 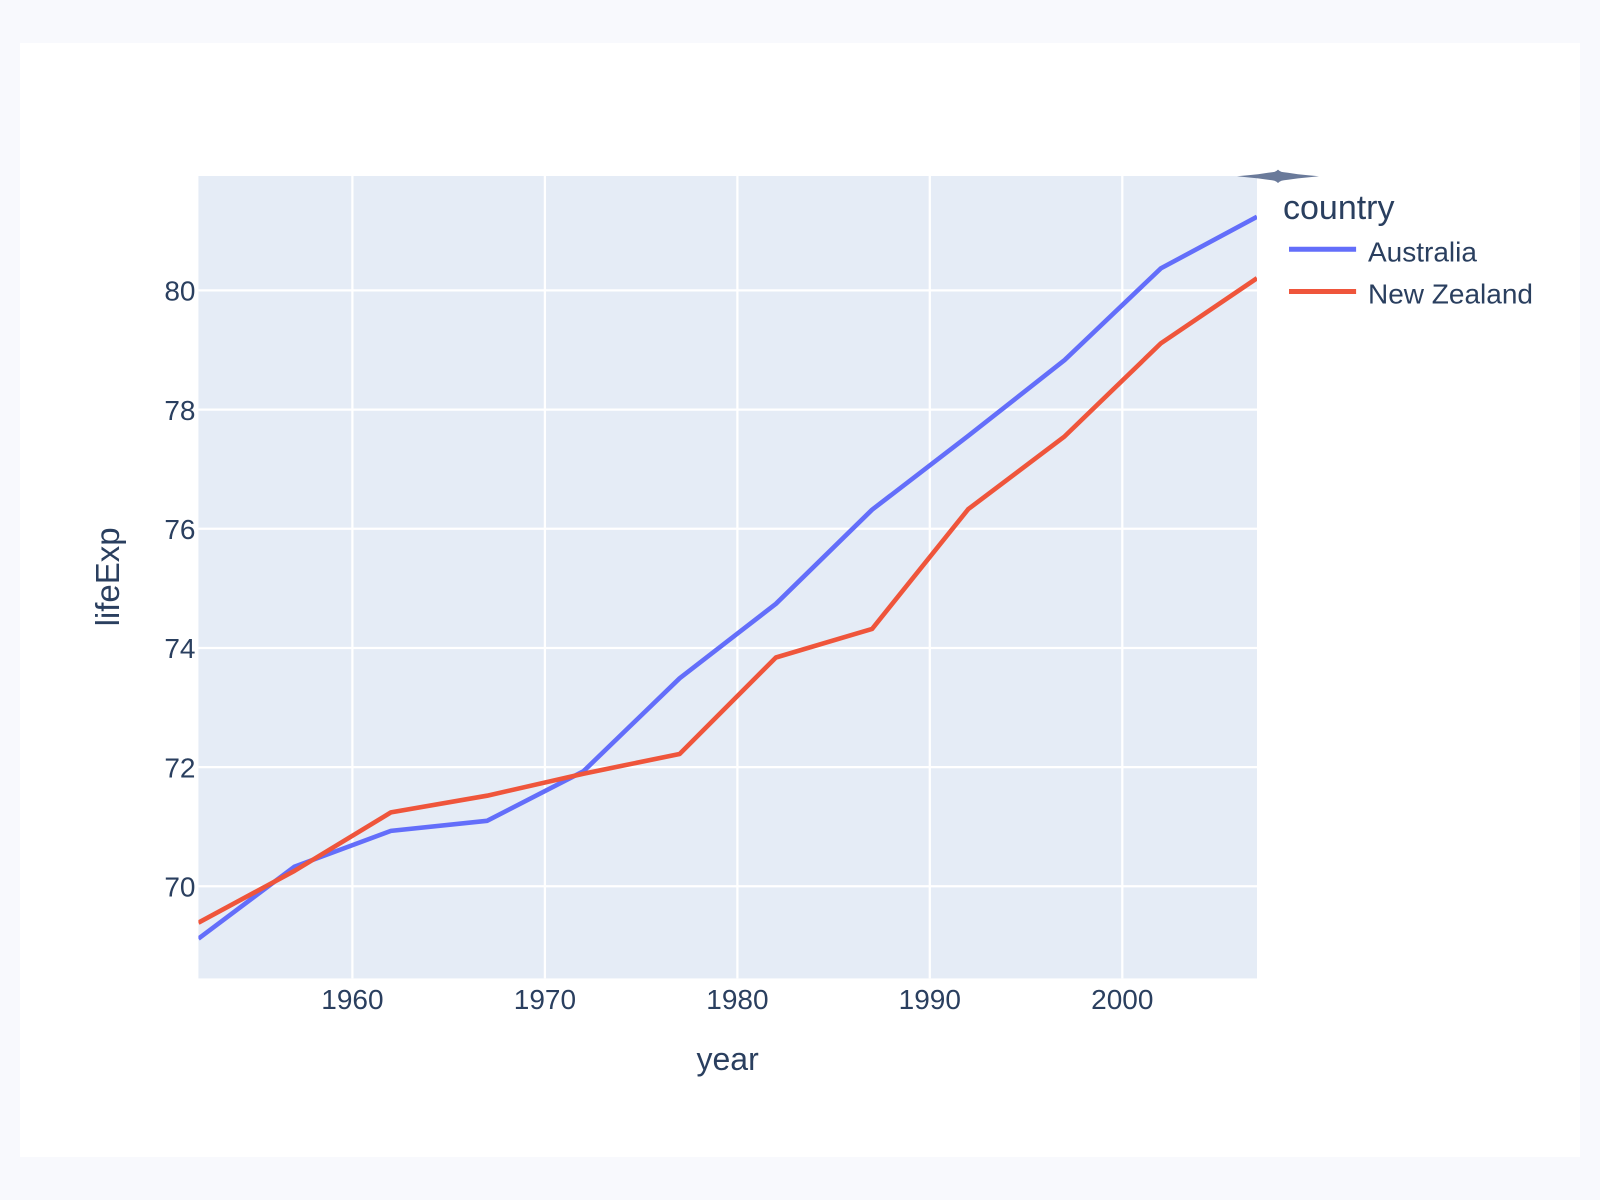 I want to click on svg-text: 70, so click(x=179, y=887).